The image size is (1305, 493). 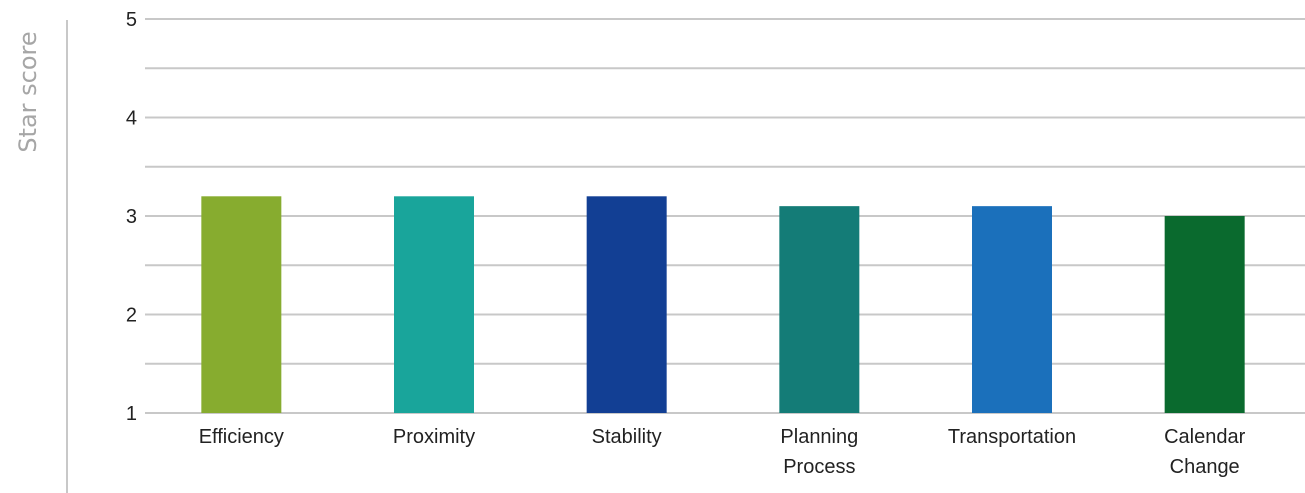 I want to click on x-category-label: Proximity, so click(x=434, y=437).